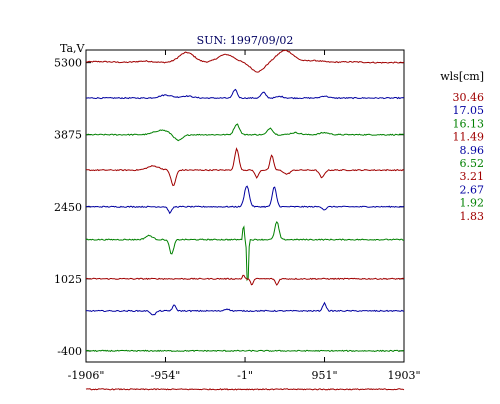  What do you see at coordinates (86, 375) in the screenshot?
I see `x-tick-label: -1906"` at bounding box center [86, 375].